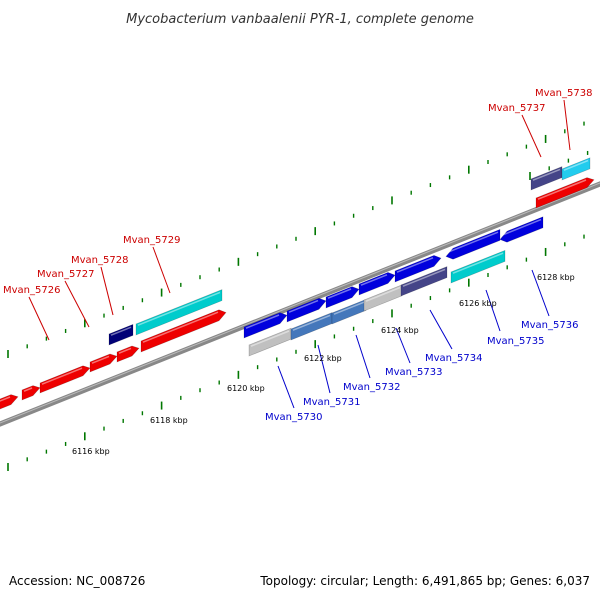  I want to click on axis-label-6128: 6128 kbp, so click(556, 277).